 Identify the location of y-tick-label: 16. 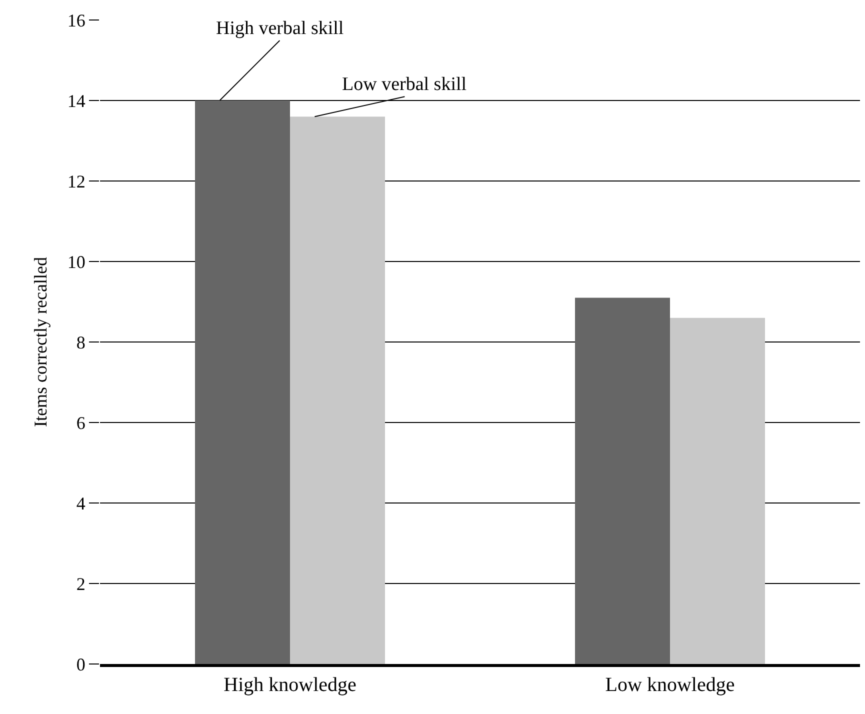
(76, 20).